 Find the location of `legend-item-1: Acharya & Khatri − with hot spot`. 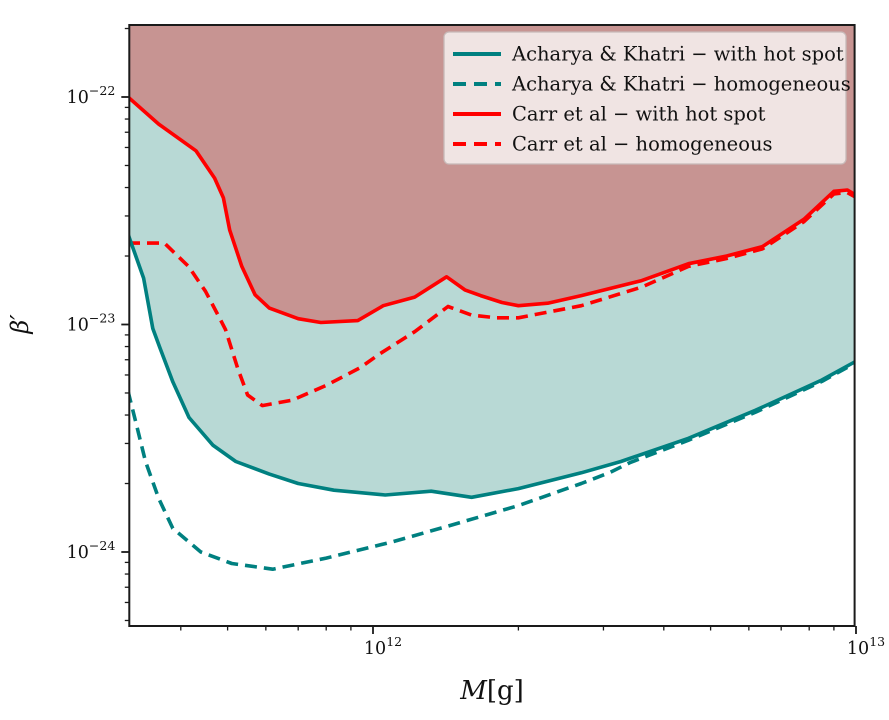

legend-item-1: Acharya & Khatri − with hot spot is located at coordinates (648, 54).